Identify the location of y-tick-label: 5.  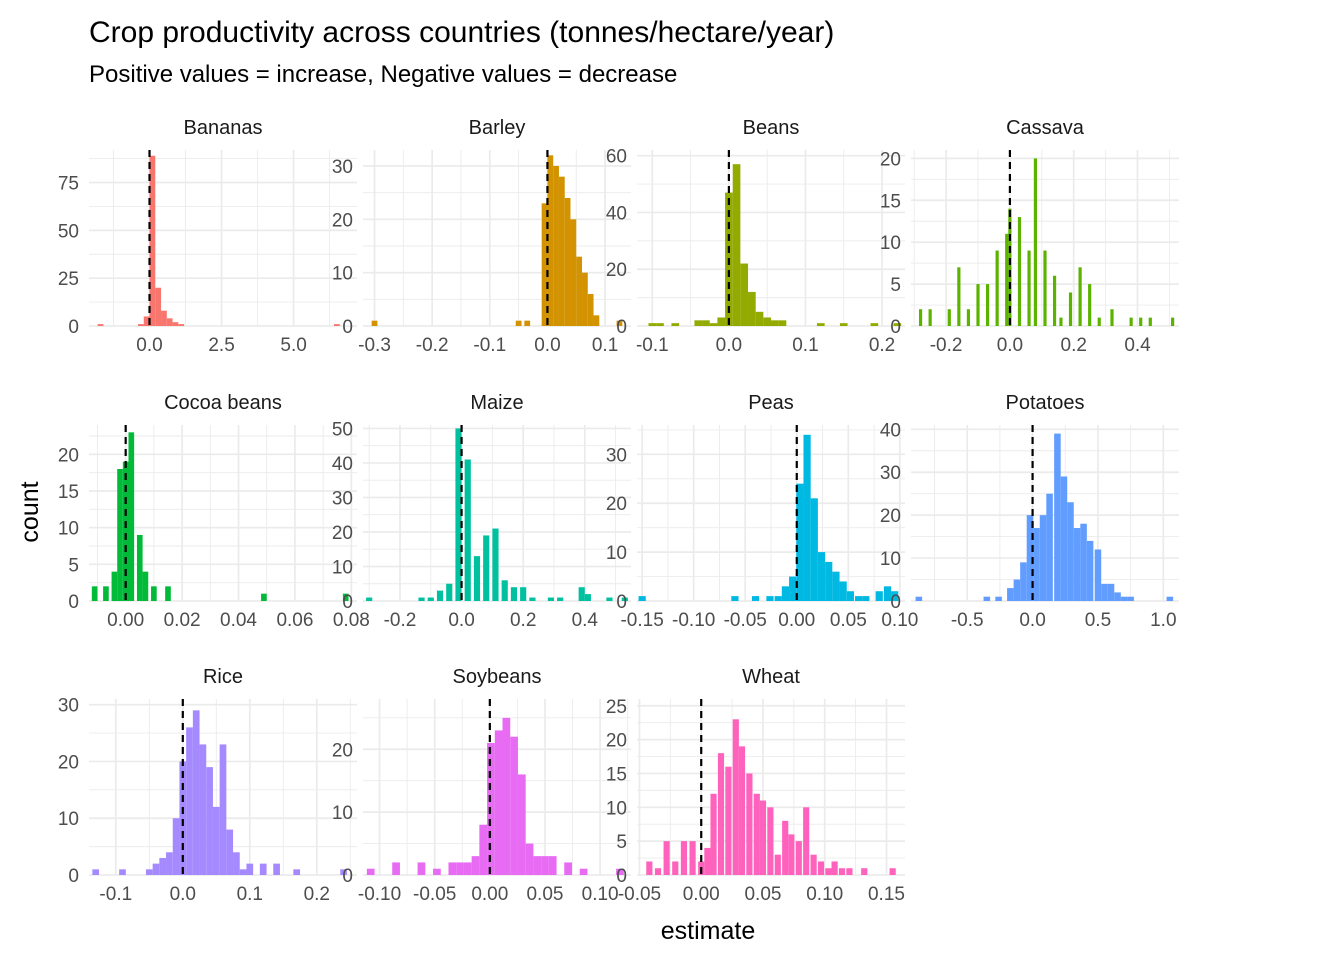
(621, 842).